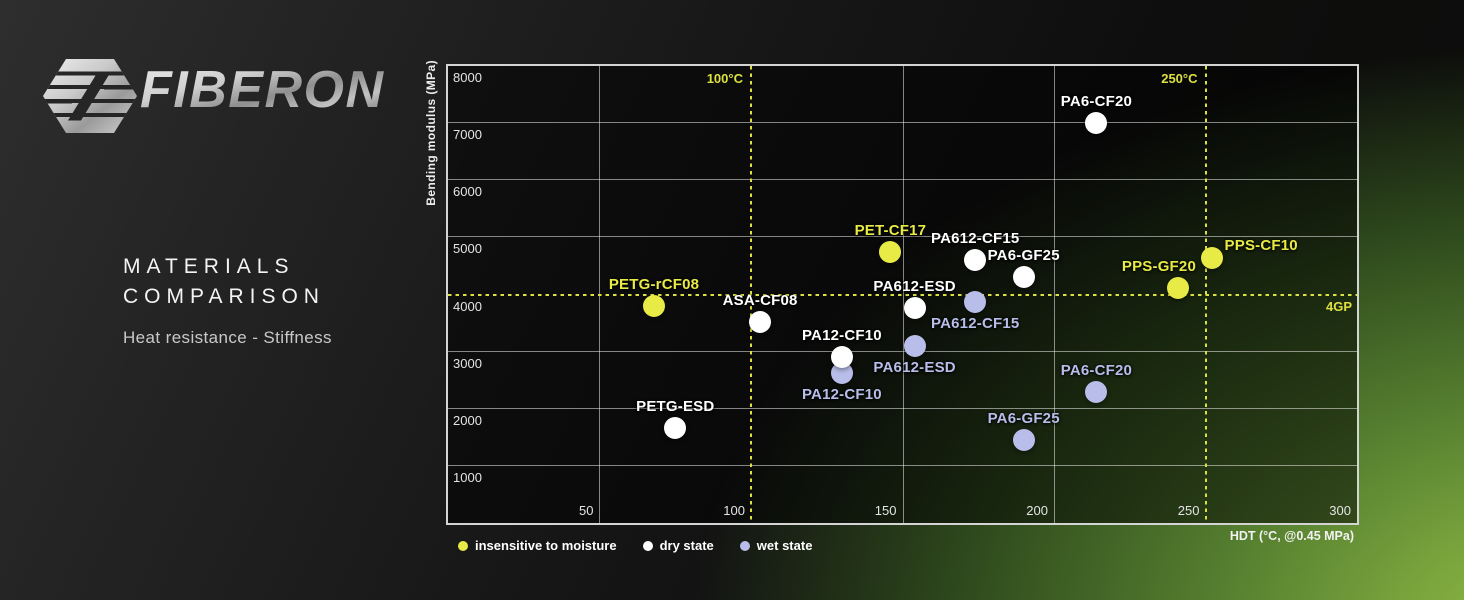 The image size is (1464, 600). I want to click on point-label-dry-ASA-CF08: ASA-CF08, so click(760, 300).